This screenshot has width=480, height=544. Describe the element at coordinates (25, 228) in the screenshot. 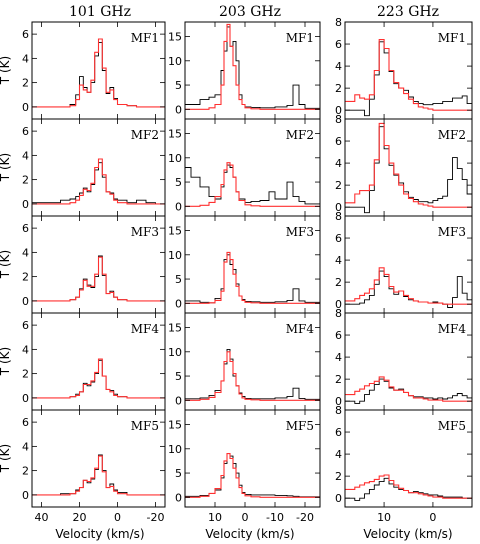

I see `ytick-label-101ghz-mf3-6: 6` at that location.